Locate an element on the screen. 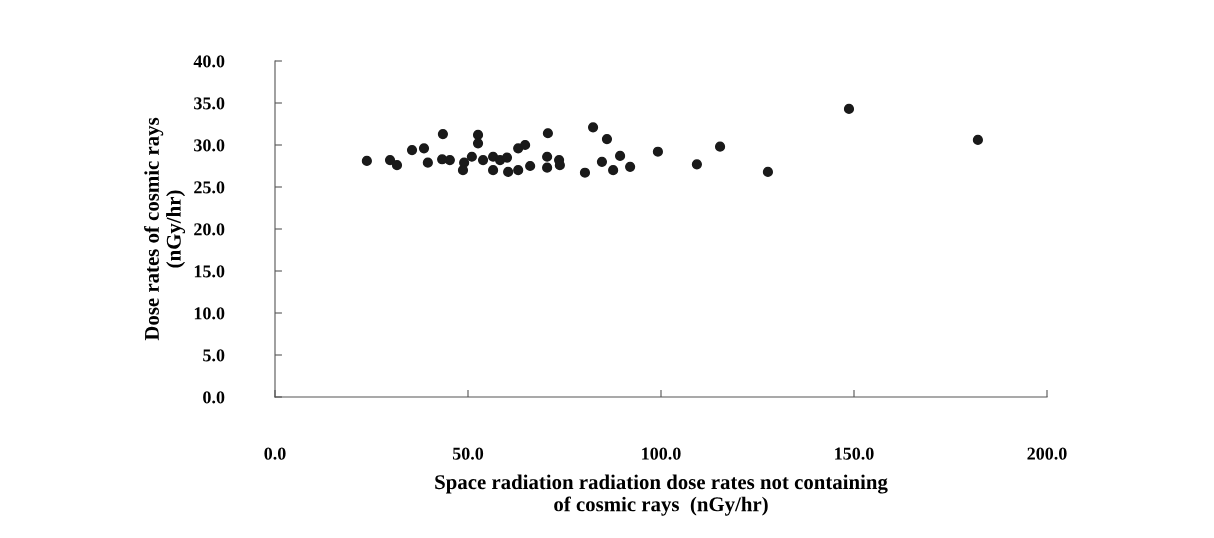 The width and height of the screenshot is (1214, 538). y-tick-label: 35.0 is located at coordinates (209, 103).